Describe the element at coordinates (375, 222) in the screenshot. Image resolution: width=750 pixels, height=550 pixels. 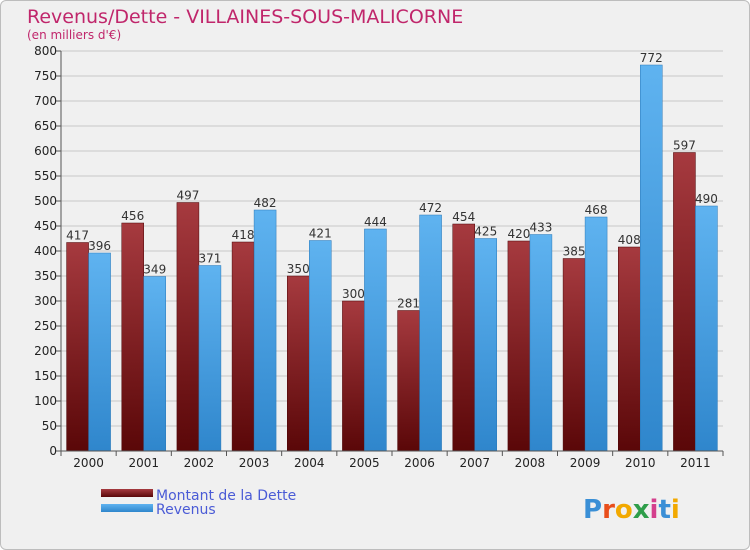
I see `data-label-revenus: 444` at that location.